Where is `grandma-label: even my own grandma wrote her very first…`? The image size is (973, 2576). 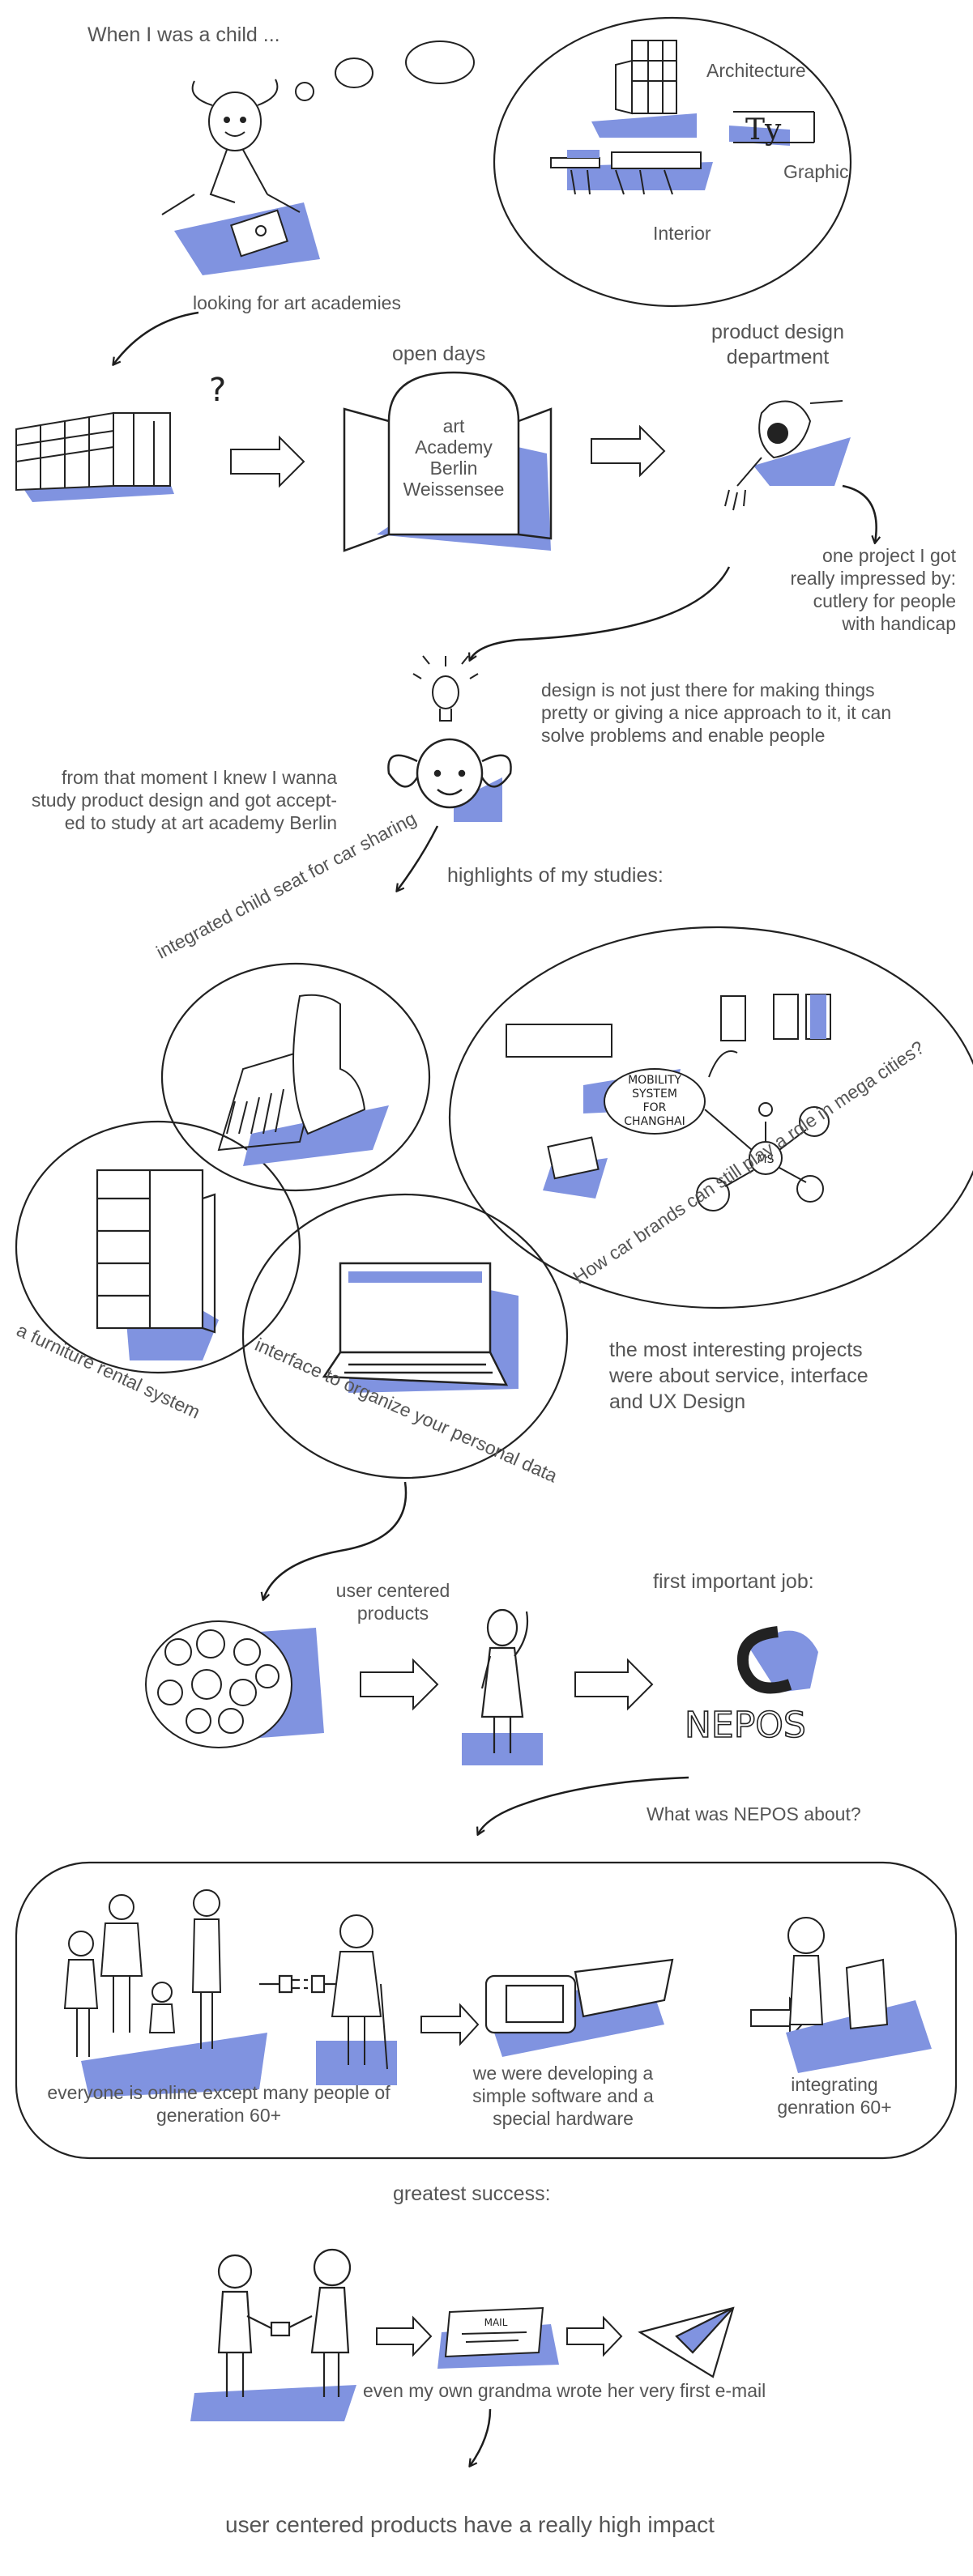 grandma-label: even my own grandma wrote her very first… is located at coordinates (564, 2390).